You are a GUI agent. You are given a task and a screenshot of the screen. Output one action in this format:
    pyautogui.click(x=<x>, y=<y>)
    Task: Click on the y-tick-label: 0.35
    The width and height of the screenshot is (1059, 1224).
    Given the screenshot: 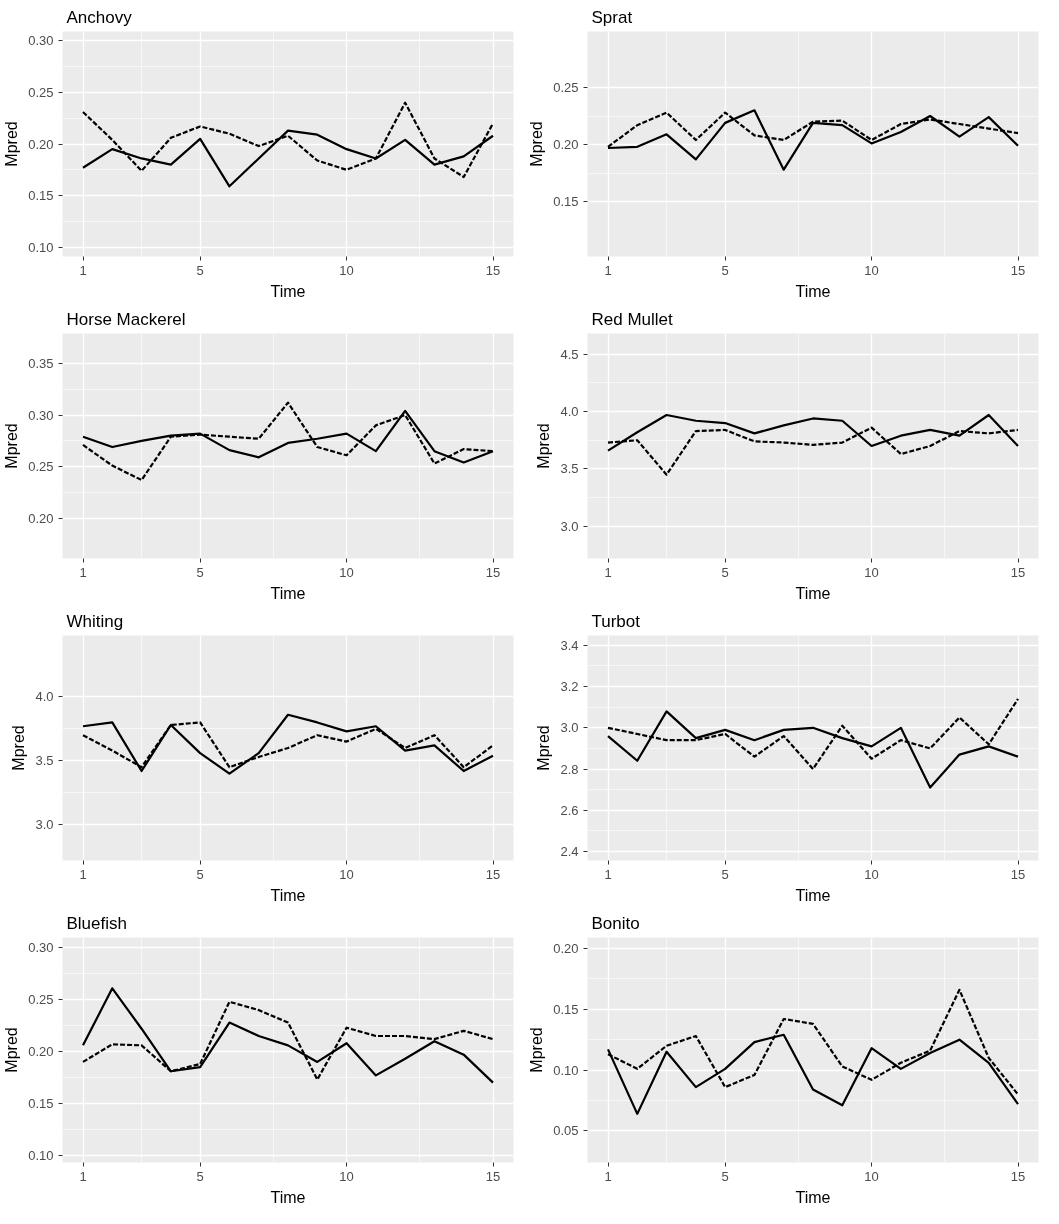 What is the action you would take?
    pyautogui.click(x=41, y=363)
    